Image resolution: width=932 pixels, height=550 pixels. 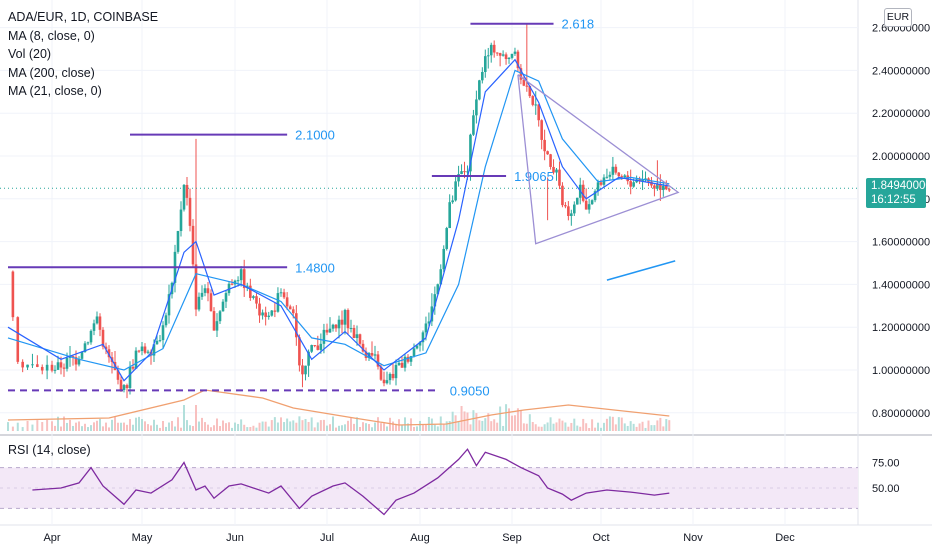 I want to click on ma8-legend: MA (8, close, 0), so click(x=51, y=35).